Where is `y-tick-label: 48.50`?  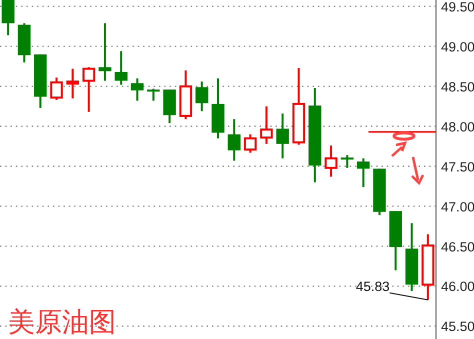
y-tick-label: 48.50 is located at coordinates (457, 86).